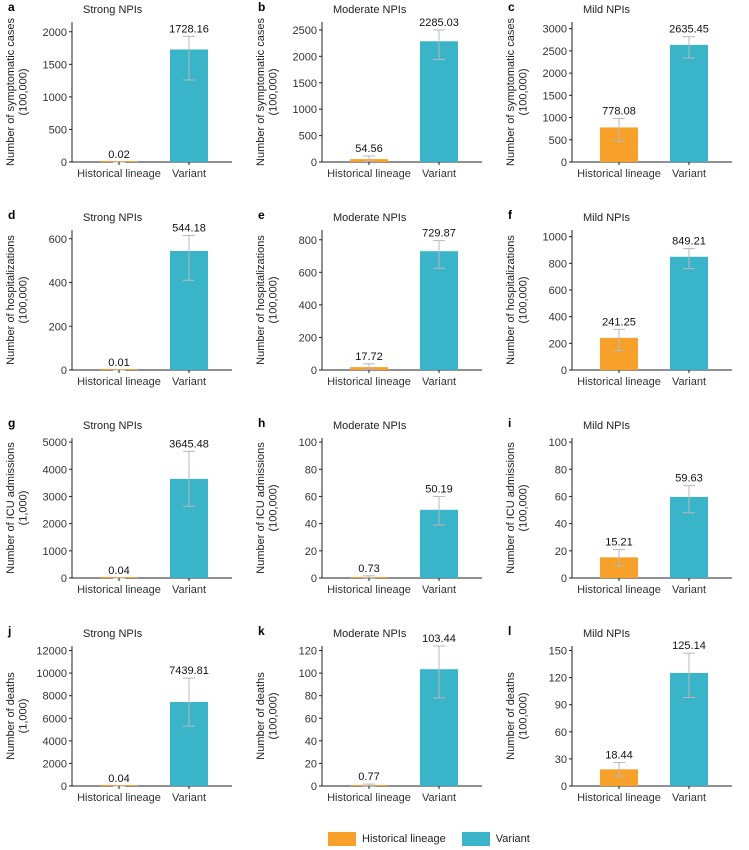  I want to click on y-tick-label: 6000, so click(55, 719).